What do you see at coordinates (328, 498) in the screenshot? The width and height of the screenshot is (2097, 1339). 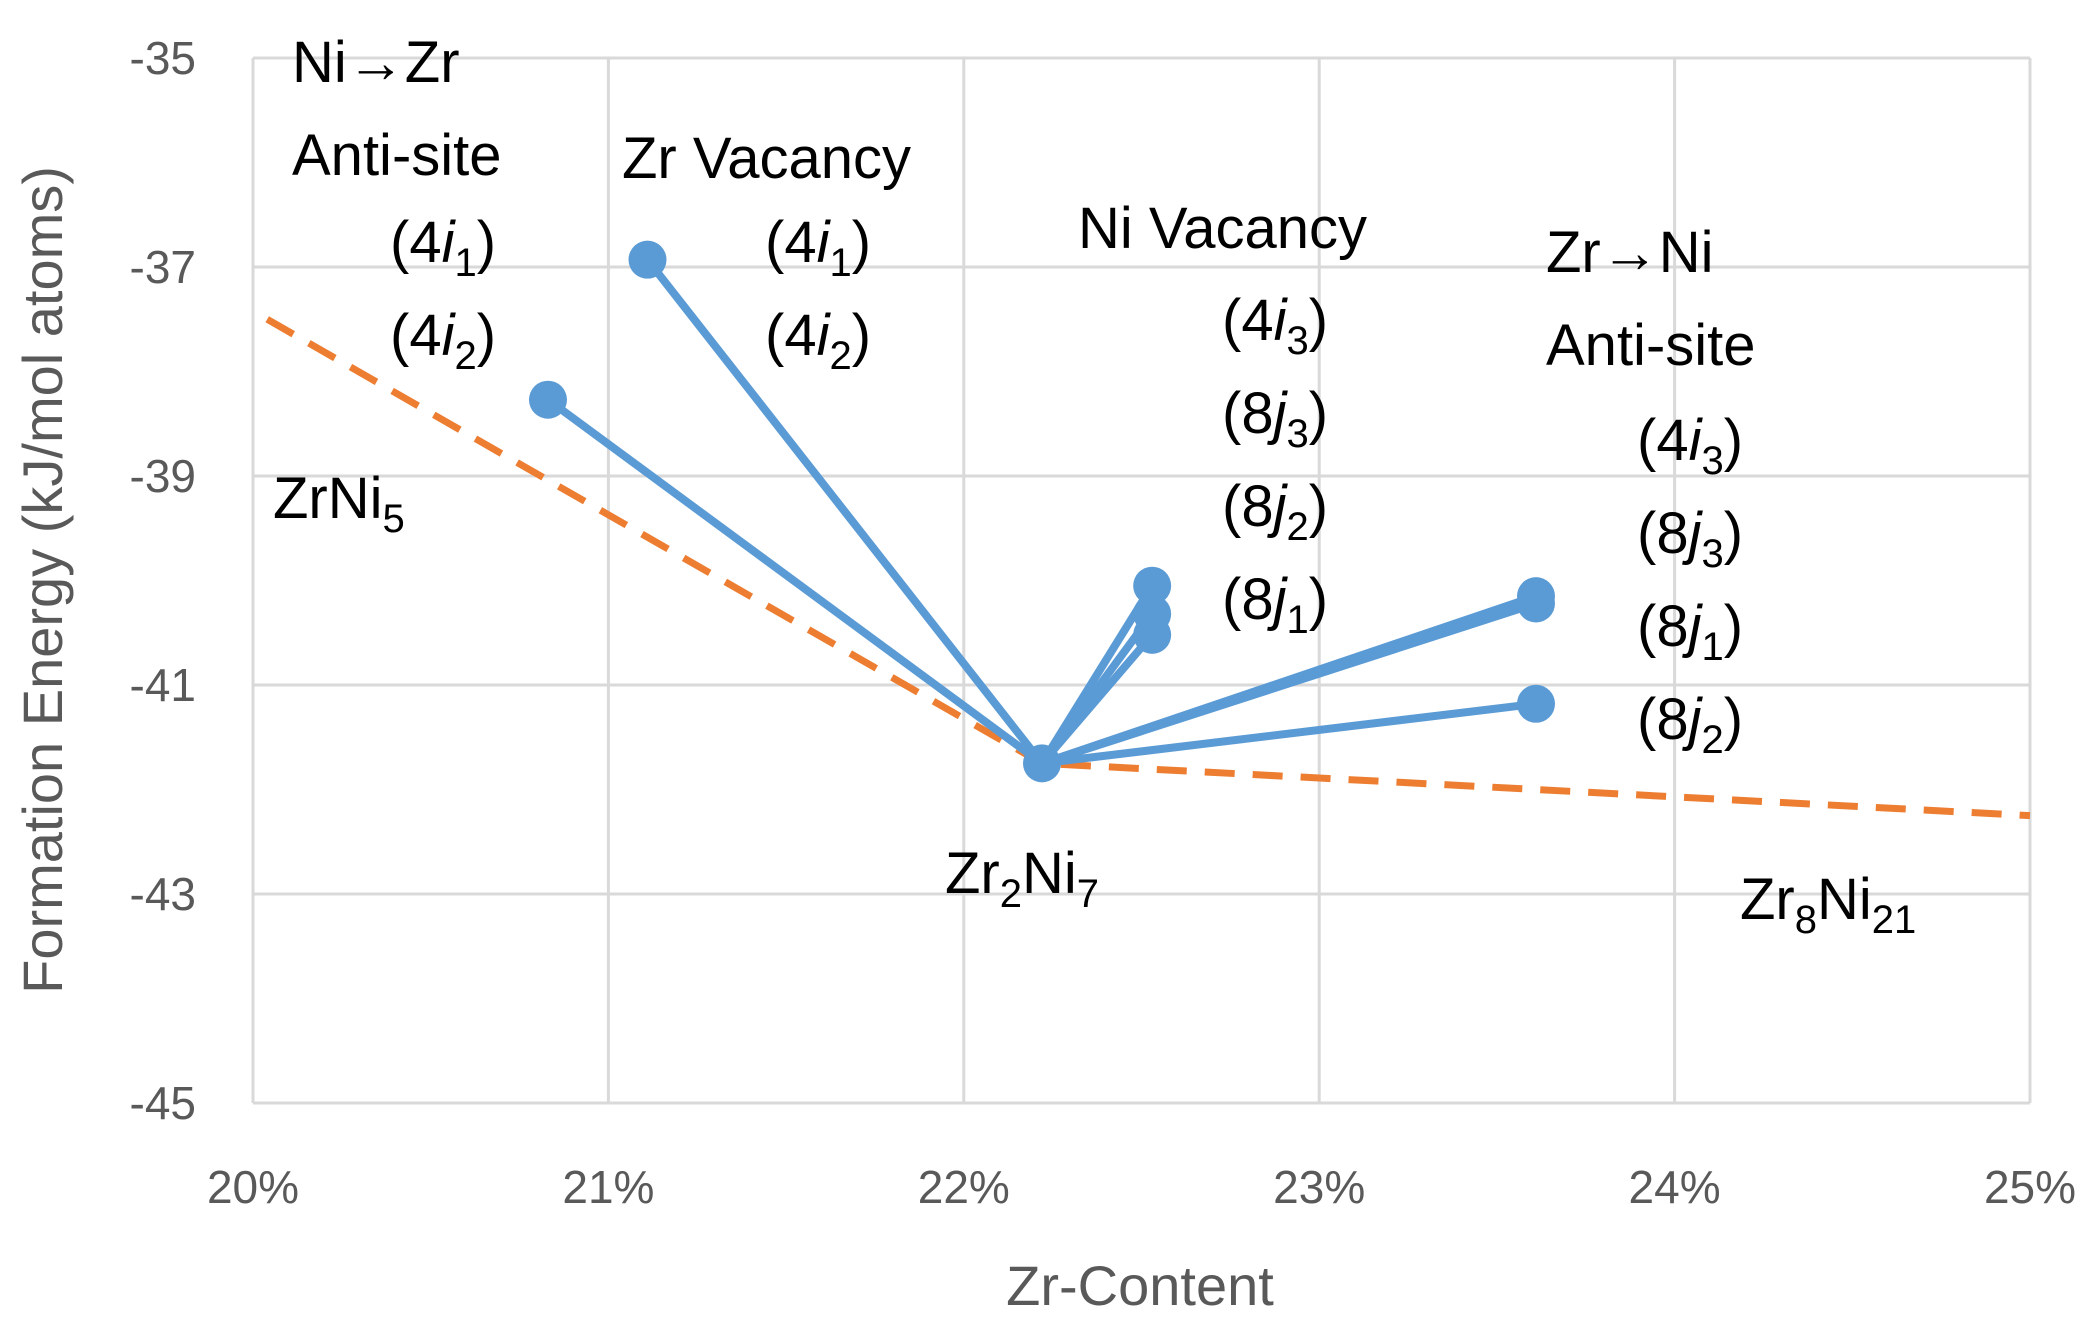 I see `annotation-segment: ZrNi` at bounding box center [328, 498].